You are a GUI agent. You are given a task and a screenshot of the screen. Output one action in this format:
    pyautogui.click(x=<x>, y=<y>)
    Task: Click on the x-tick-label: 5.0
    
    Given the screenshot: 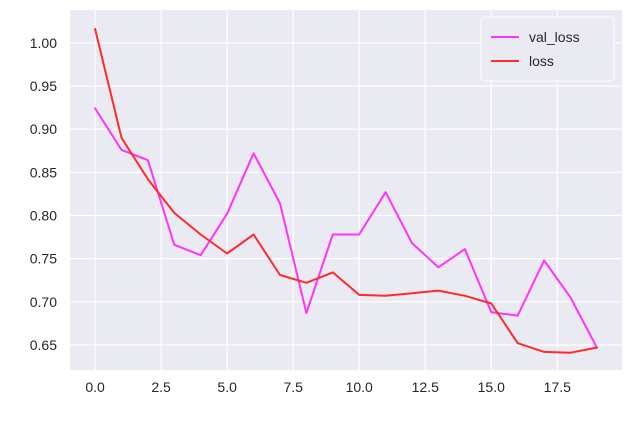 What is the action you would take?
    pyautogui.click(x=227, y=387)
    